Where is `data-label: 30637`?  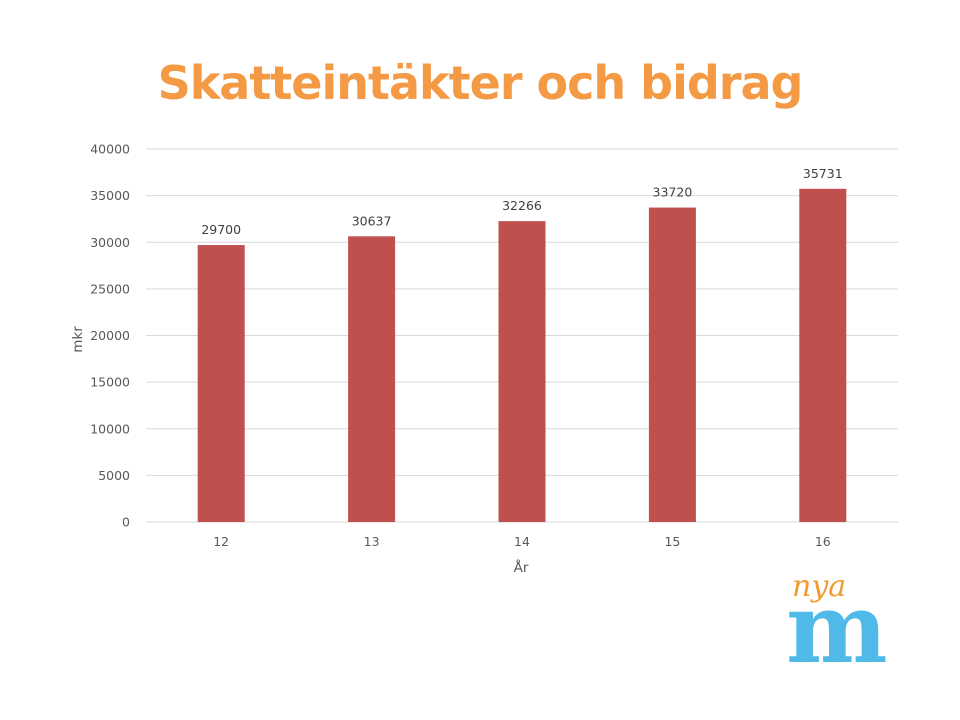 data-label: 30637 is located at coordinates (372, 220).